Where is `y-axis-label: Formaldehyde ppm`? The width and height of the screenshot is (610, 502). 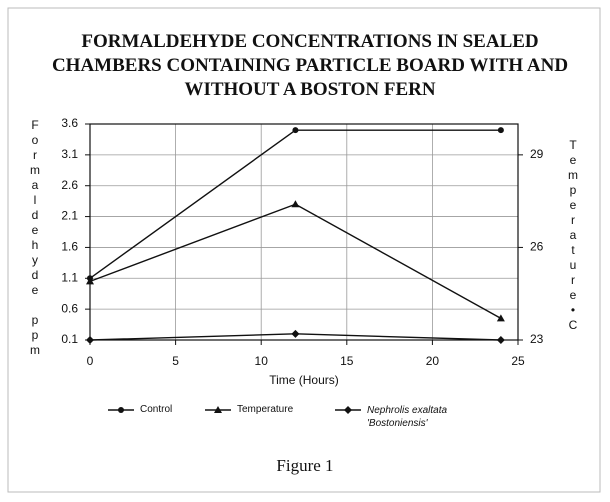 y-axis-label: Formaldehyde ppm is located at coordinates (35, 238).